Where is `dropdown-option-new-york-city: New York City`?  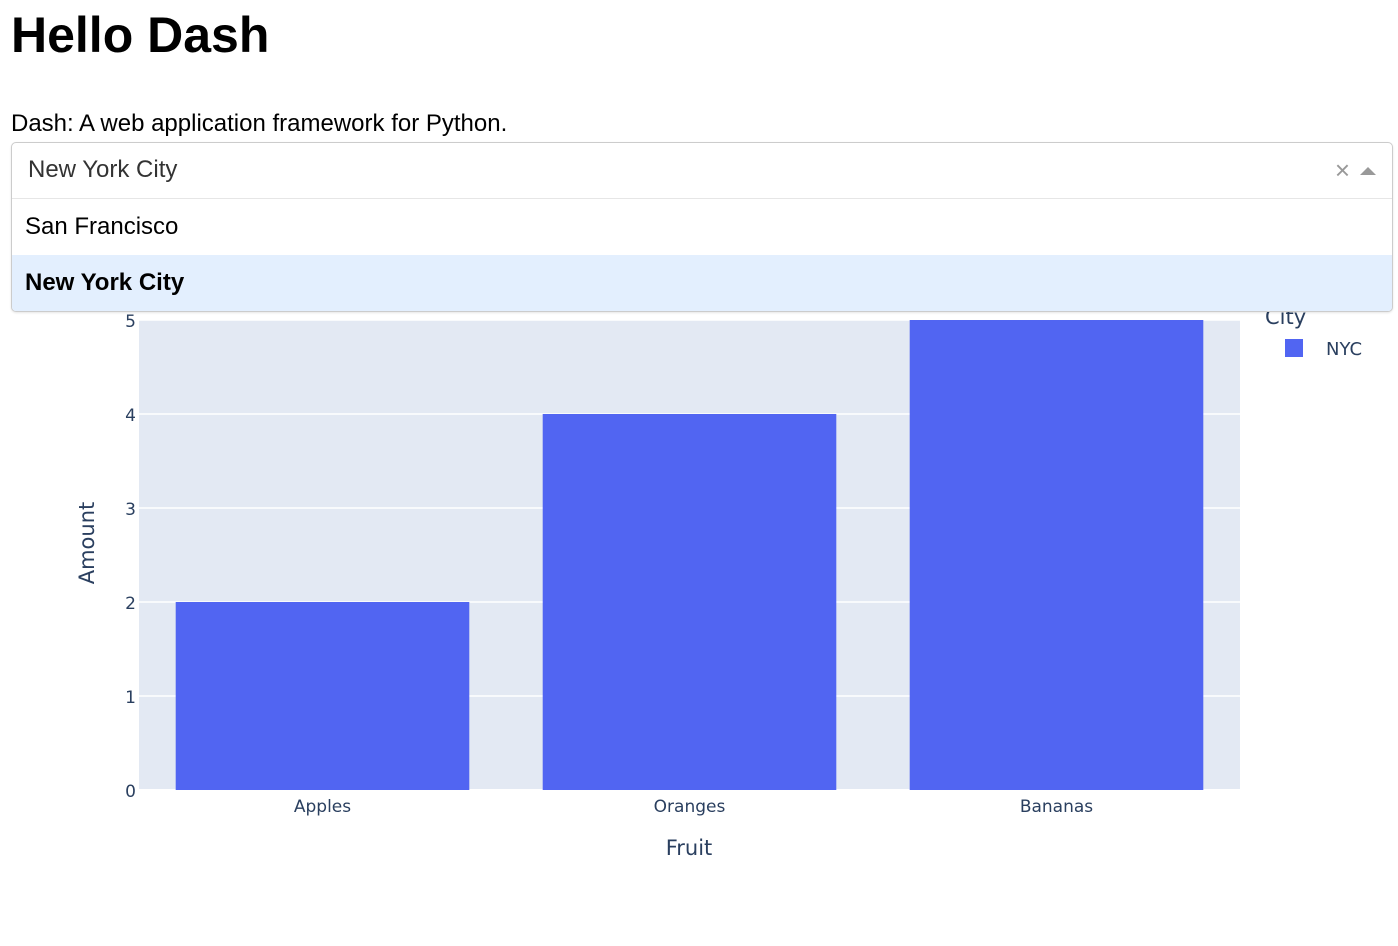 dropdown-option-new-york-city: New York City is located at coordinates (702, 283).